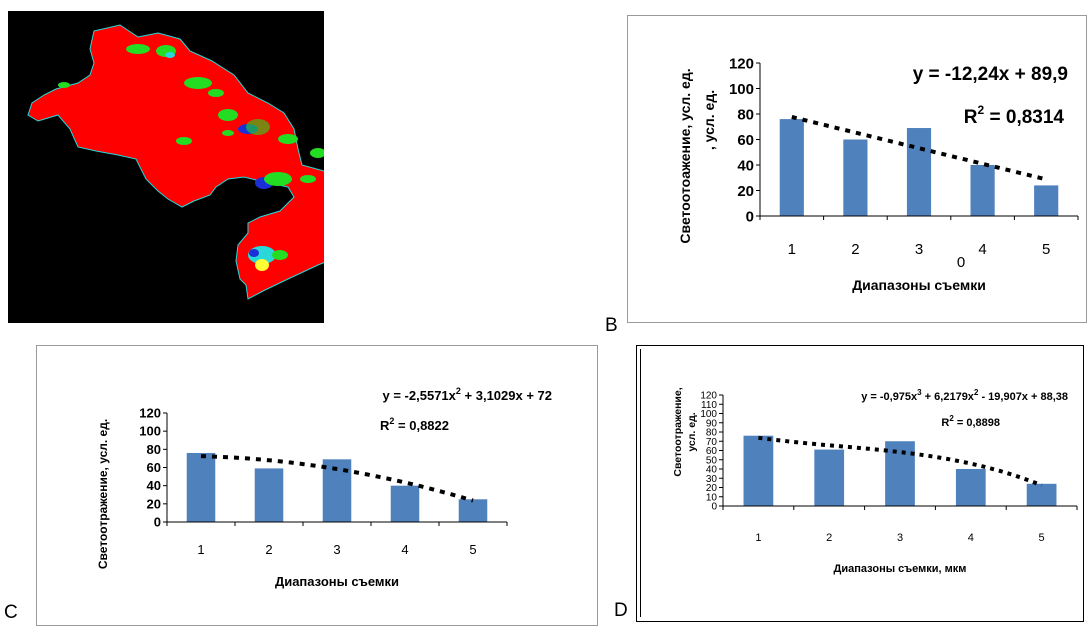 This screenshot has width=1087, height=626. Describe the element at coordinates (712, 423) in the screenshot. I see `y-tick-label: 90` at that location.